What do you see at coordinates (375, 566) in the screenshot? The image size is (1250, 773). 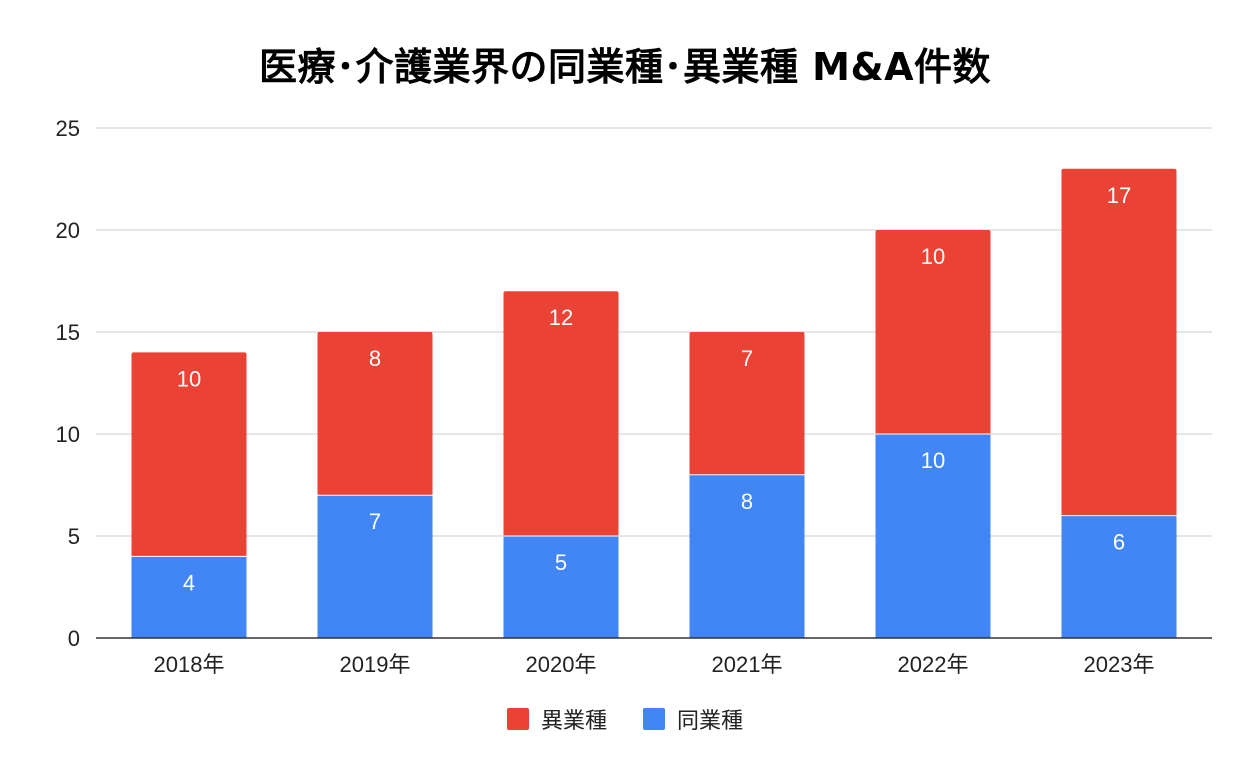 I see `bar-同業種-2019年` at bounding box center [375, 566].